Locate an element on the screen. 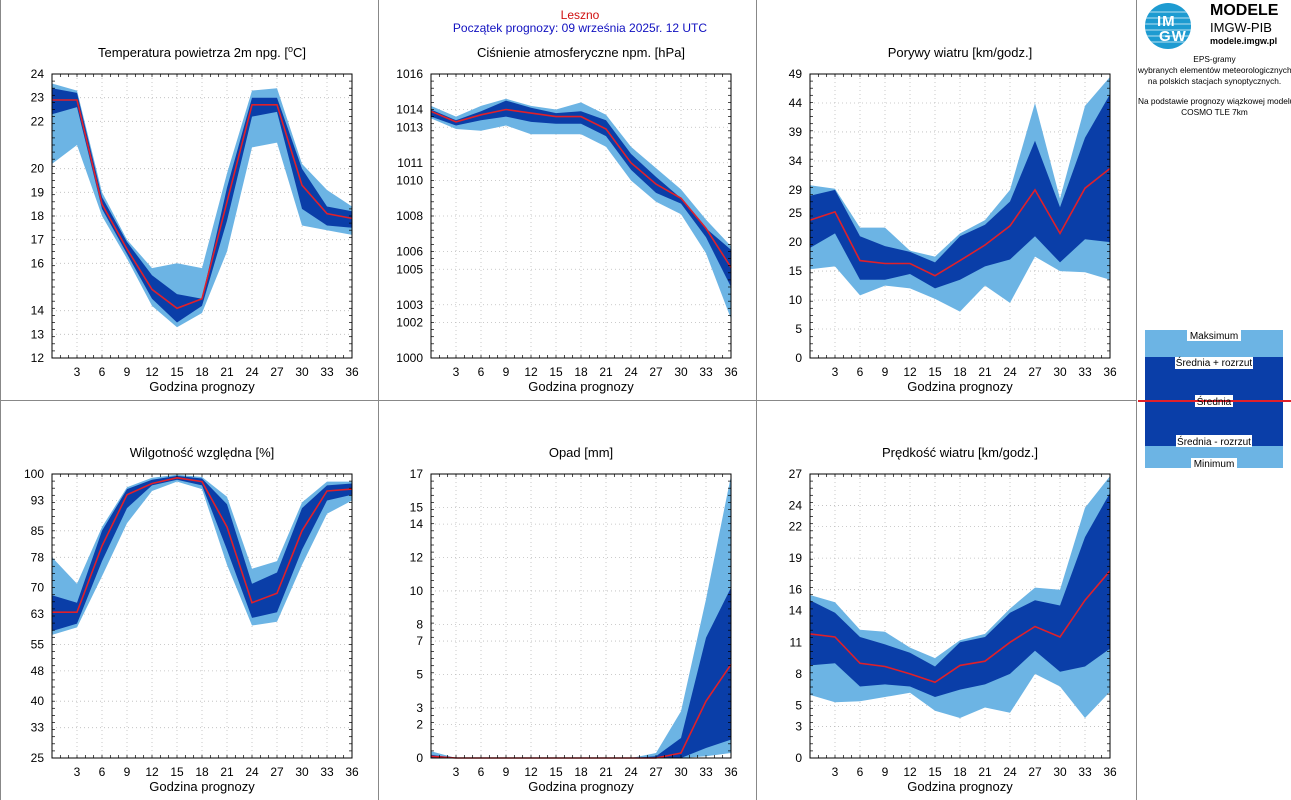  y-tick-label: 25 is located at coordinates (796, 213).